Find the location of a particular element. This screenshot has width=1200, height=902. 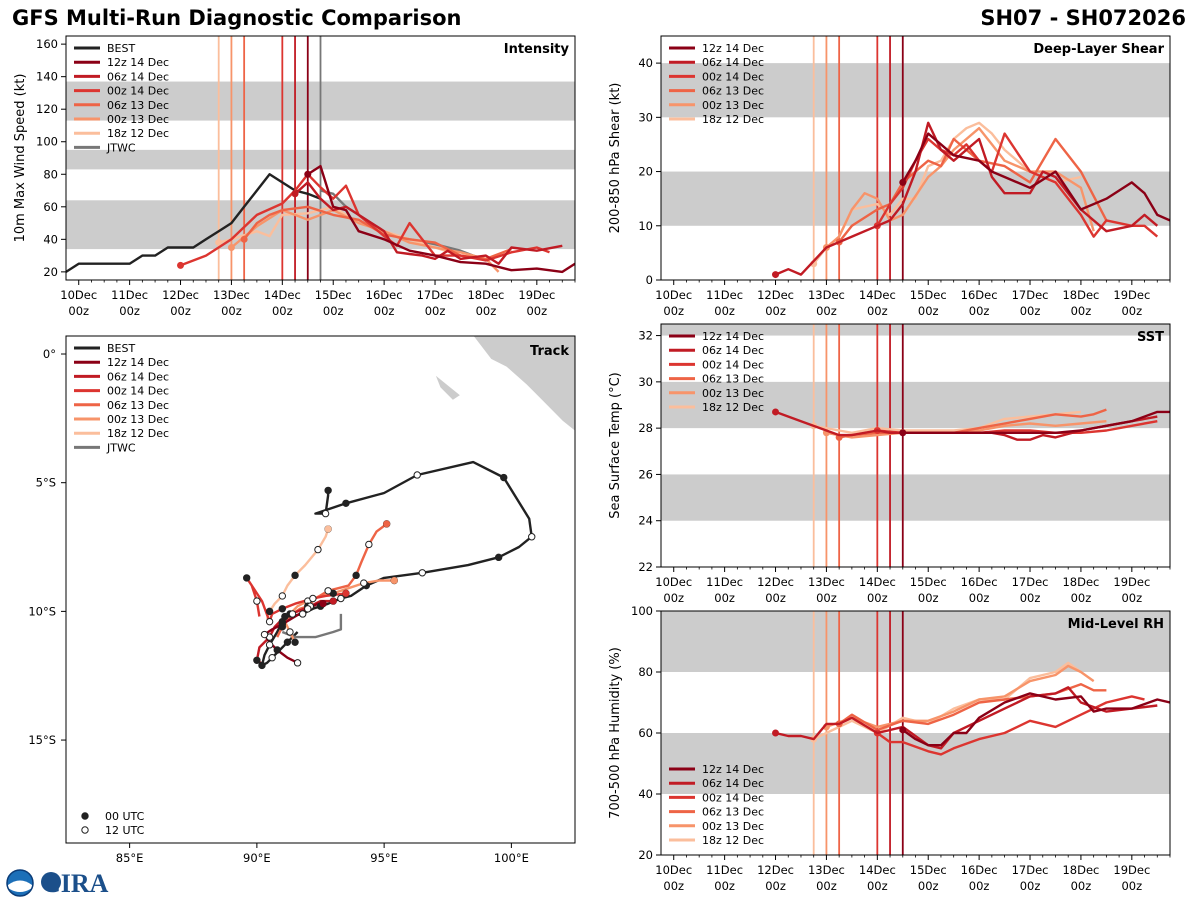

y-tick-label: 160 is located at coordinates (47, 44).